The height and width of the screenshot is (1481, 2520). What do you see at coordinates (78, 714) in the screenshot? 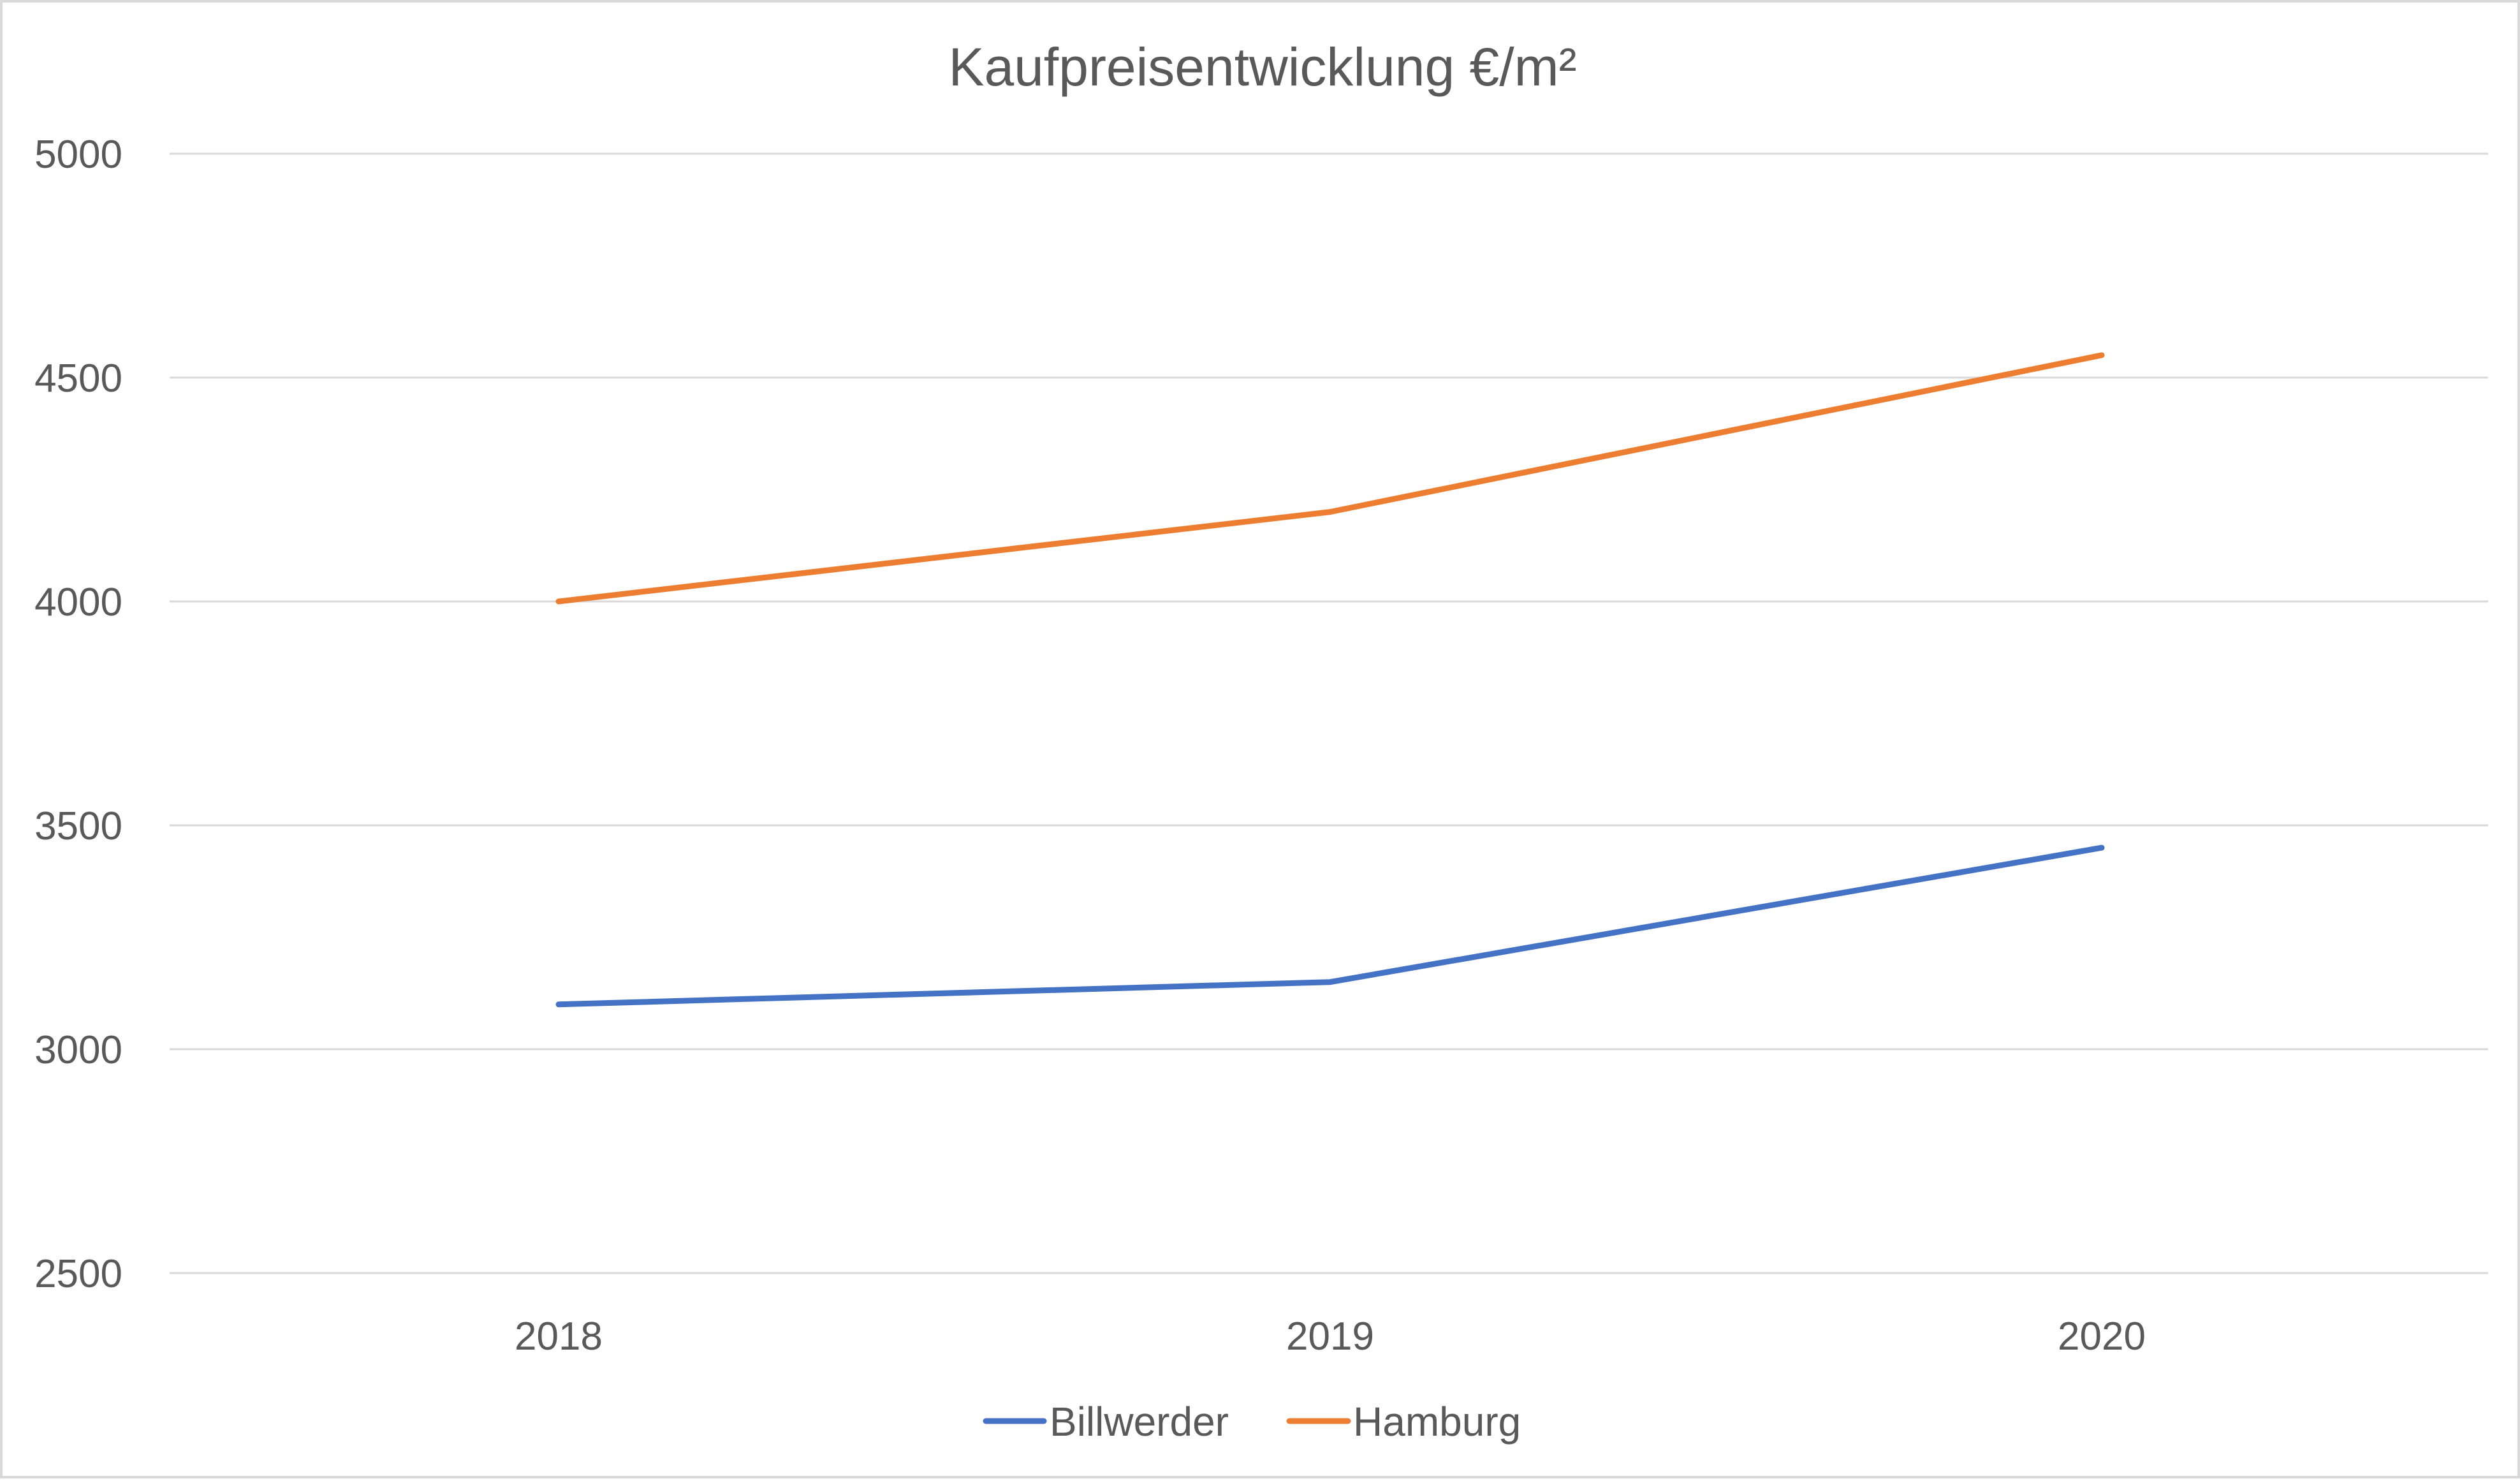
I see `y-axis-tick-labels: 2500 3000 3500 4000 4500 5000` at bounding box center [78, 714].